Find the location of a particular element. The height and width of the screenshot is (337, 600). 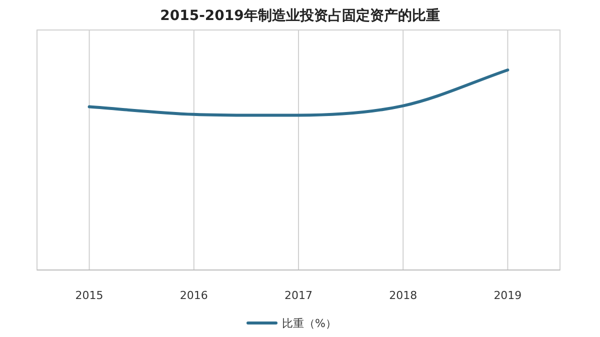

legend-label: 比重（%） is located at coordinates (309, 323).